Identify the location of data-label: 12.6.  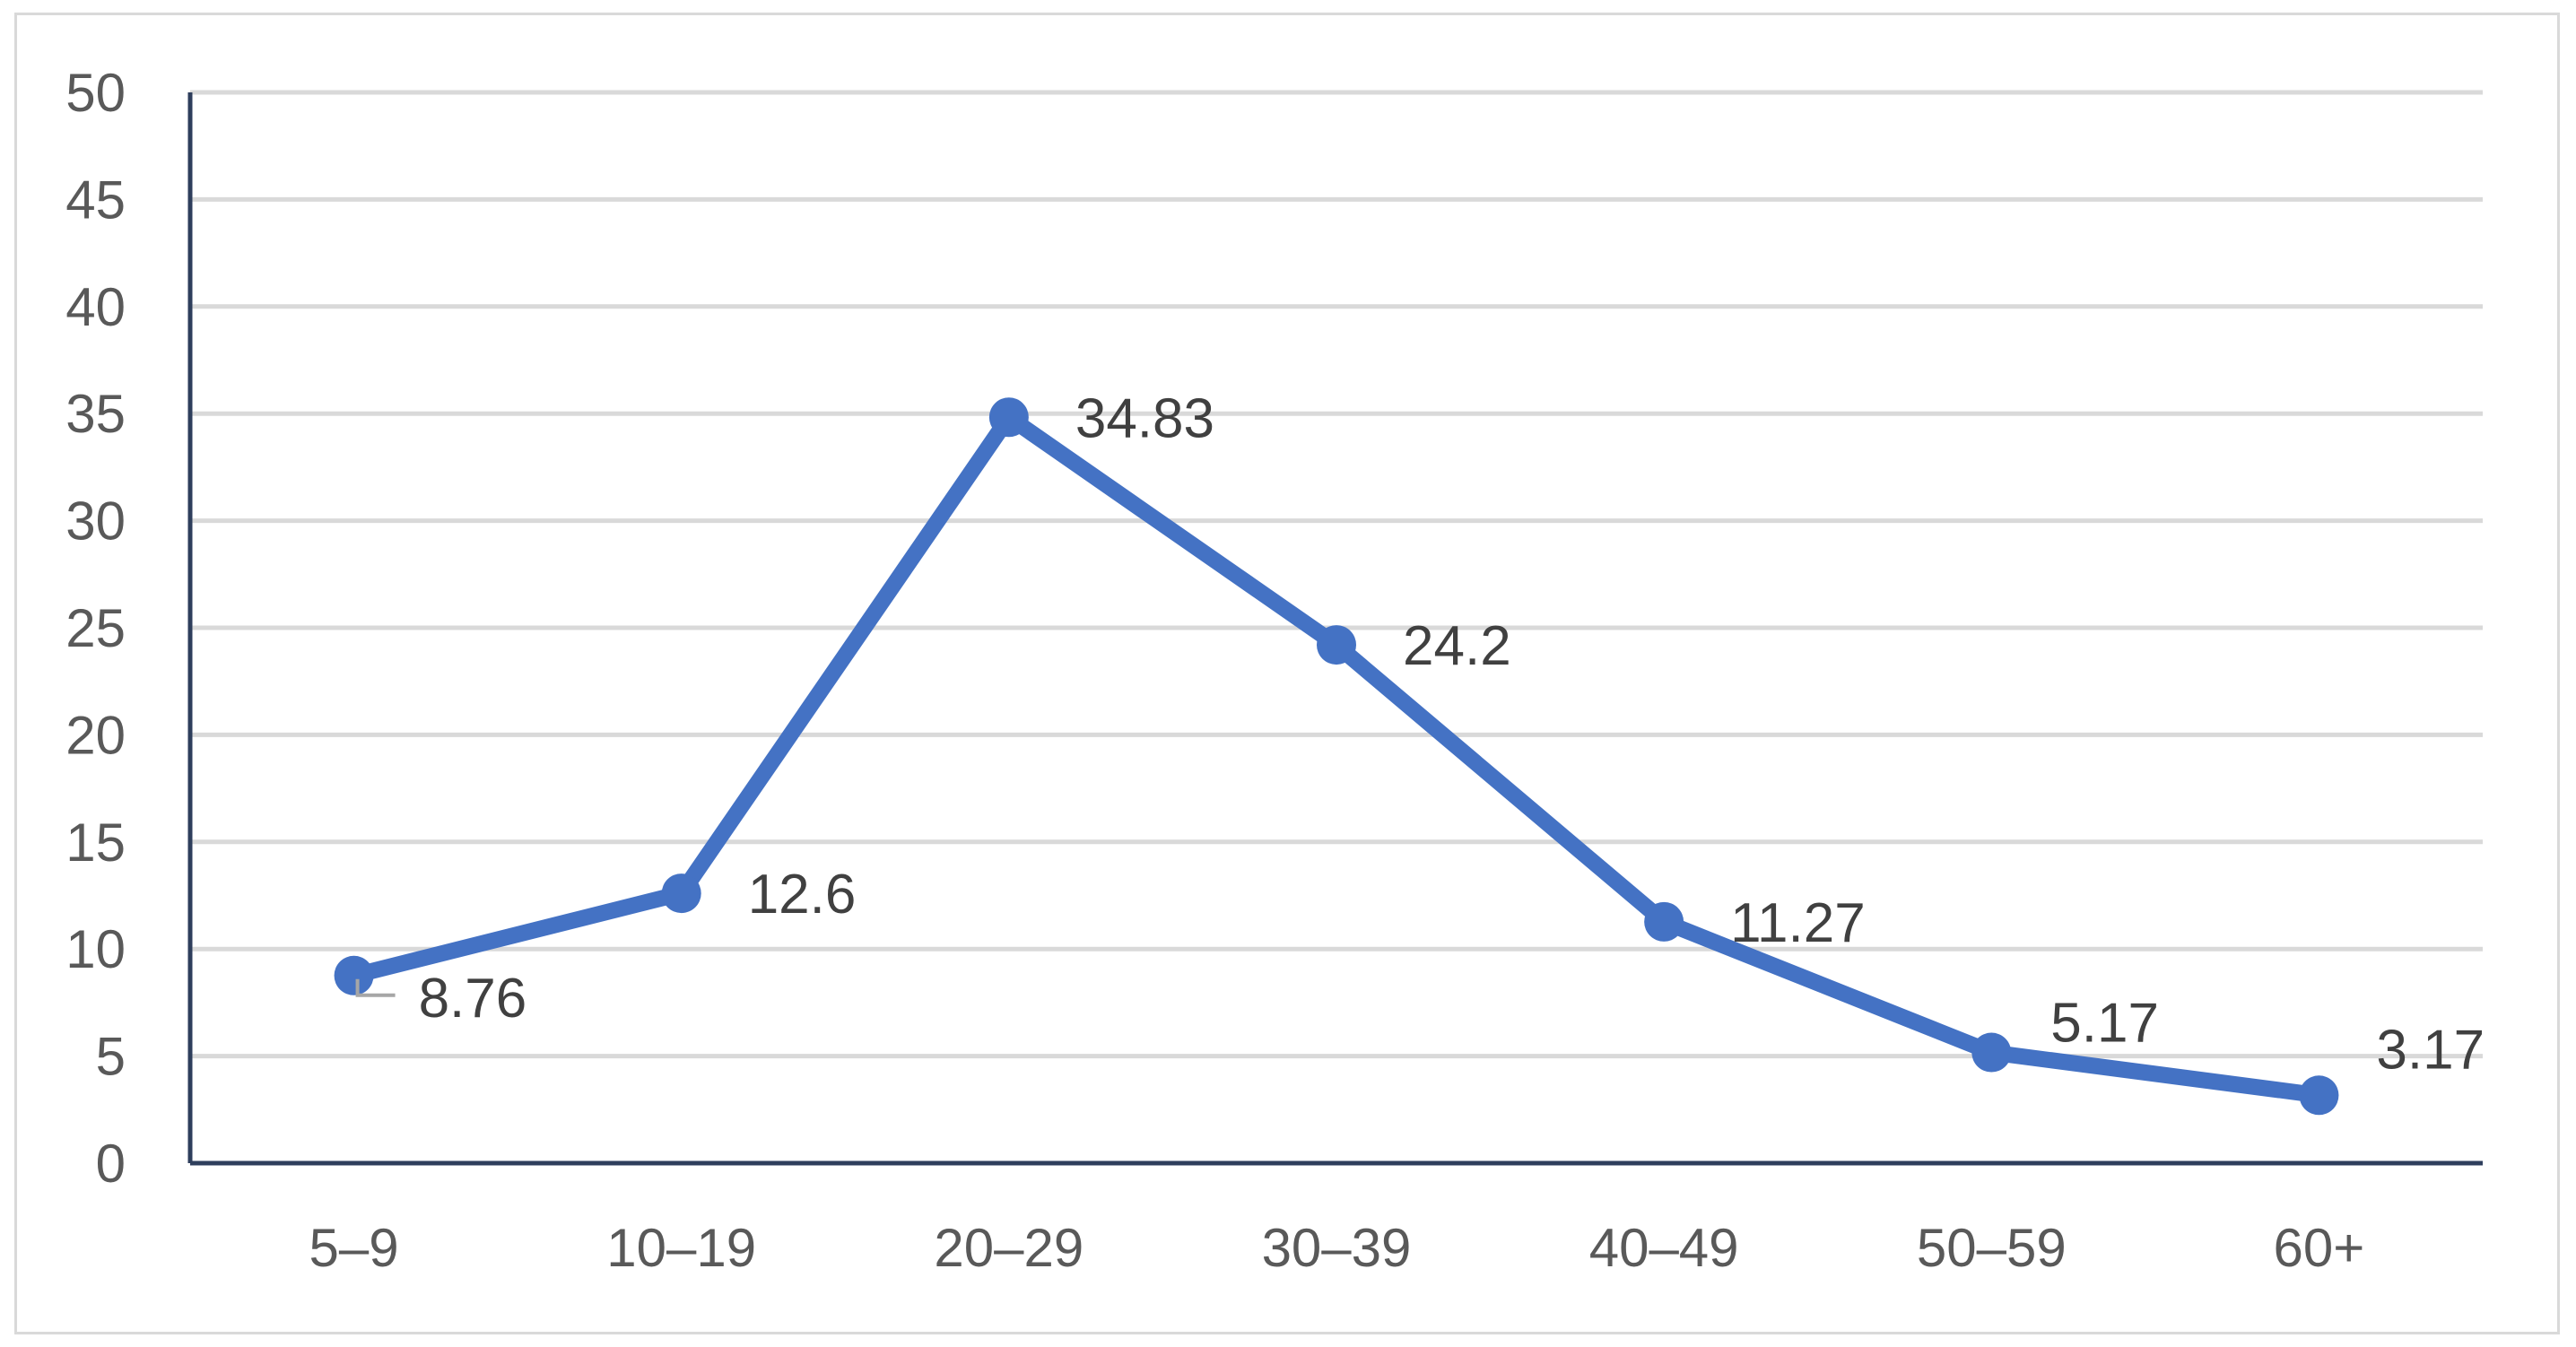
(802, 895).